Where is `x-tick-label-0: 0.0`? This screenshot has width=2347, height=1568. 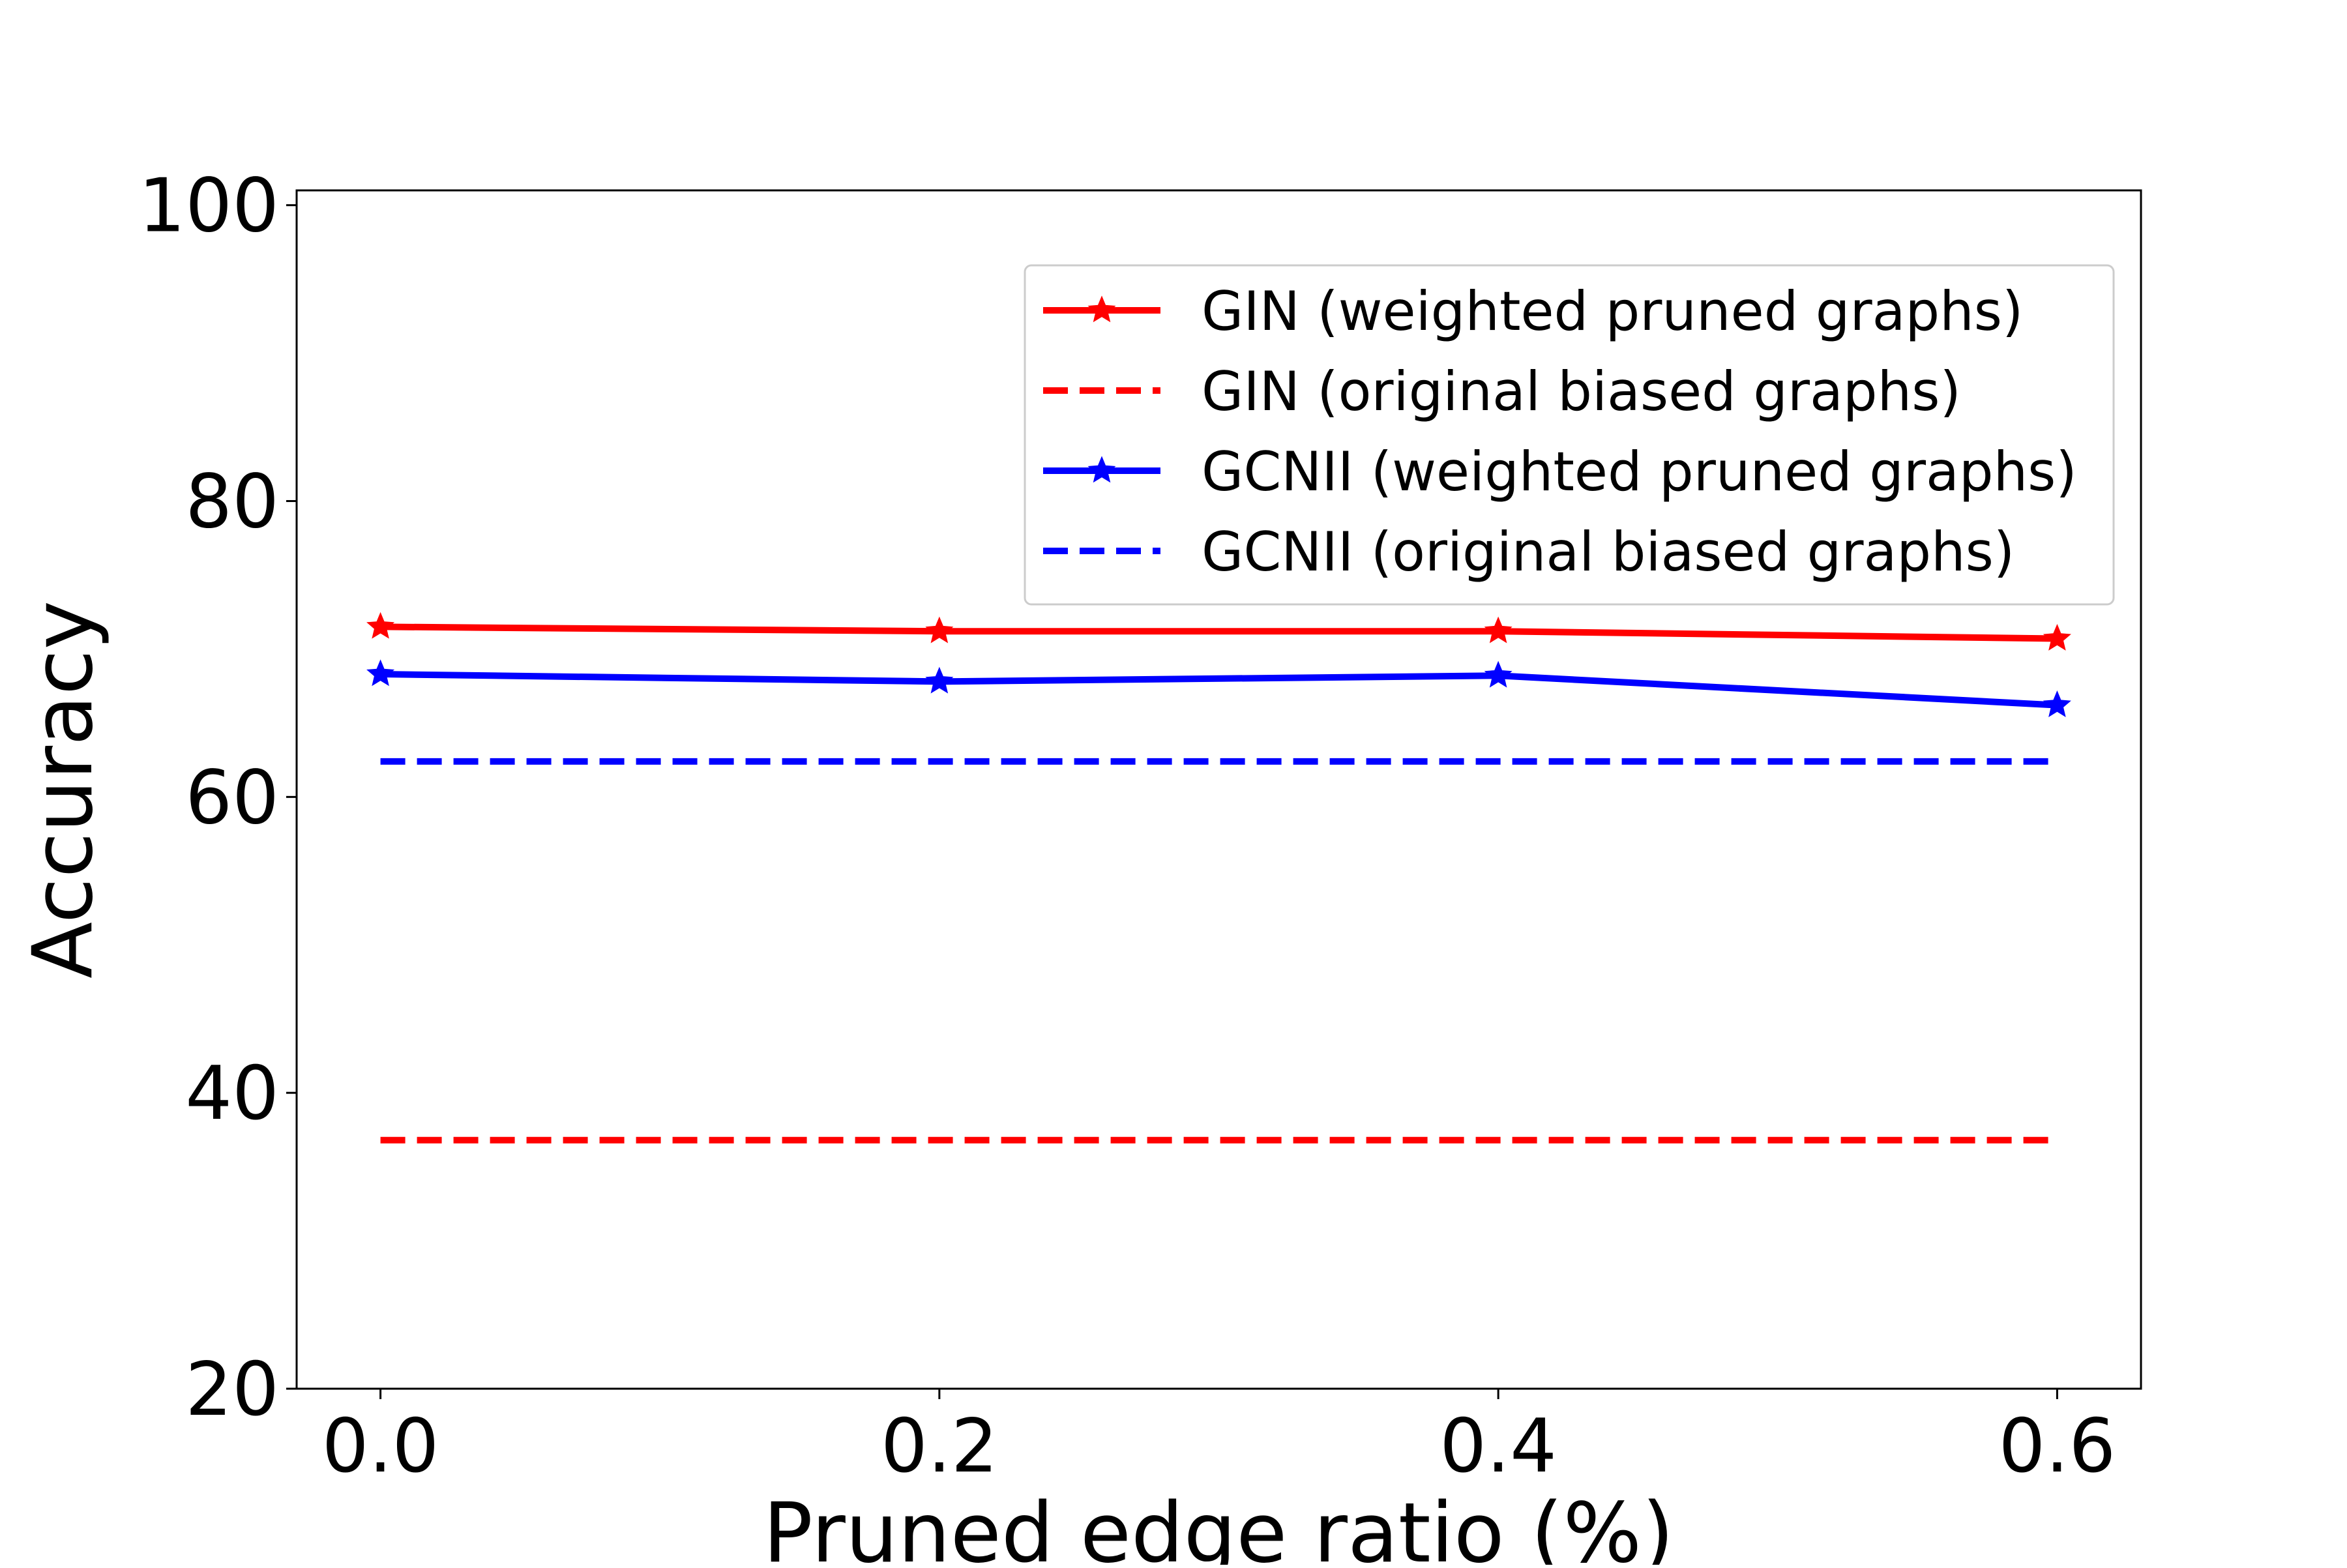 x-tick-label-0: 0.0 is located at coordinates (380, 1446).